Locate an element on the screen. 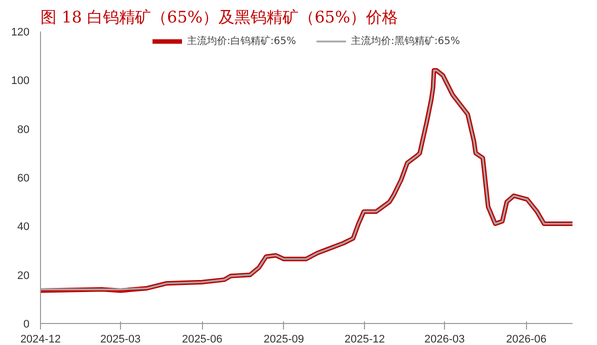 This screenshot has height=345, width=597. chart-title: 图 18 白钨精矿（65%）及黑钨精矿（65%）价格 is located at coordinates (219, 17).